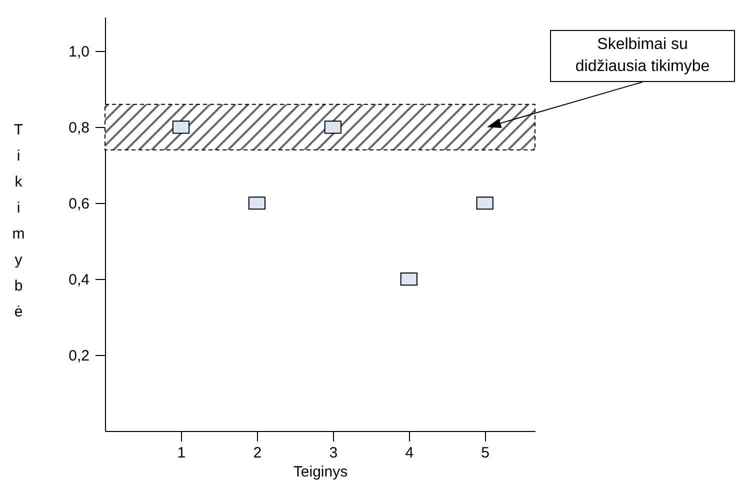 This screenshot has height=495, width=739. What do you see at coordinates (333, 453) in the screenshot?
I see `x-tick-label: 3` at bounding box center [333, 453].